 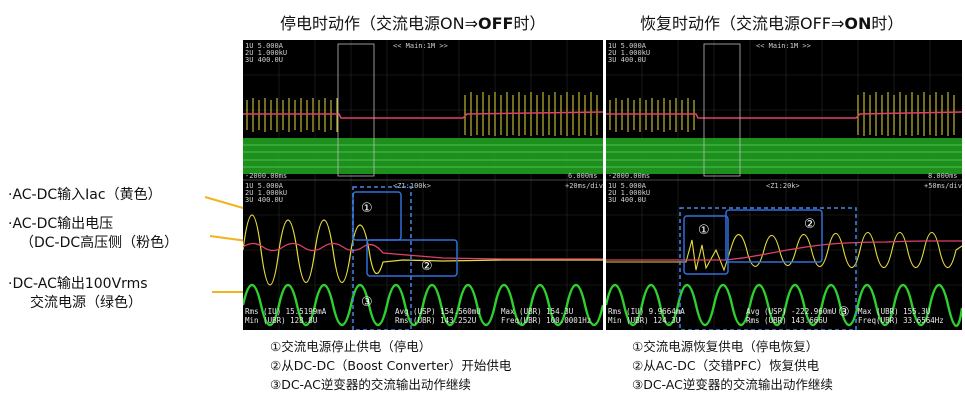 I want to click on note-right-3: ③DC-AC逆变器的交流输出动作继续, so click(x=732, y=384).